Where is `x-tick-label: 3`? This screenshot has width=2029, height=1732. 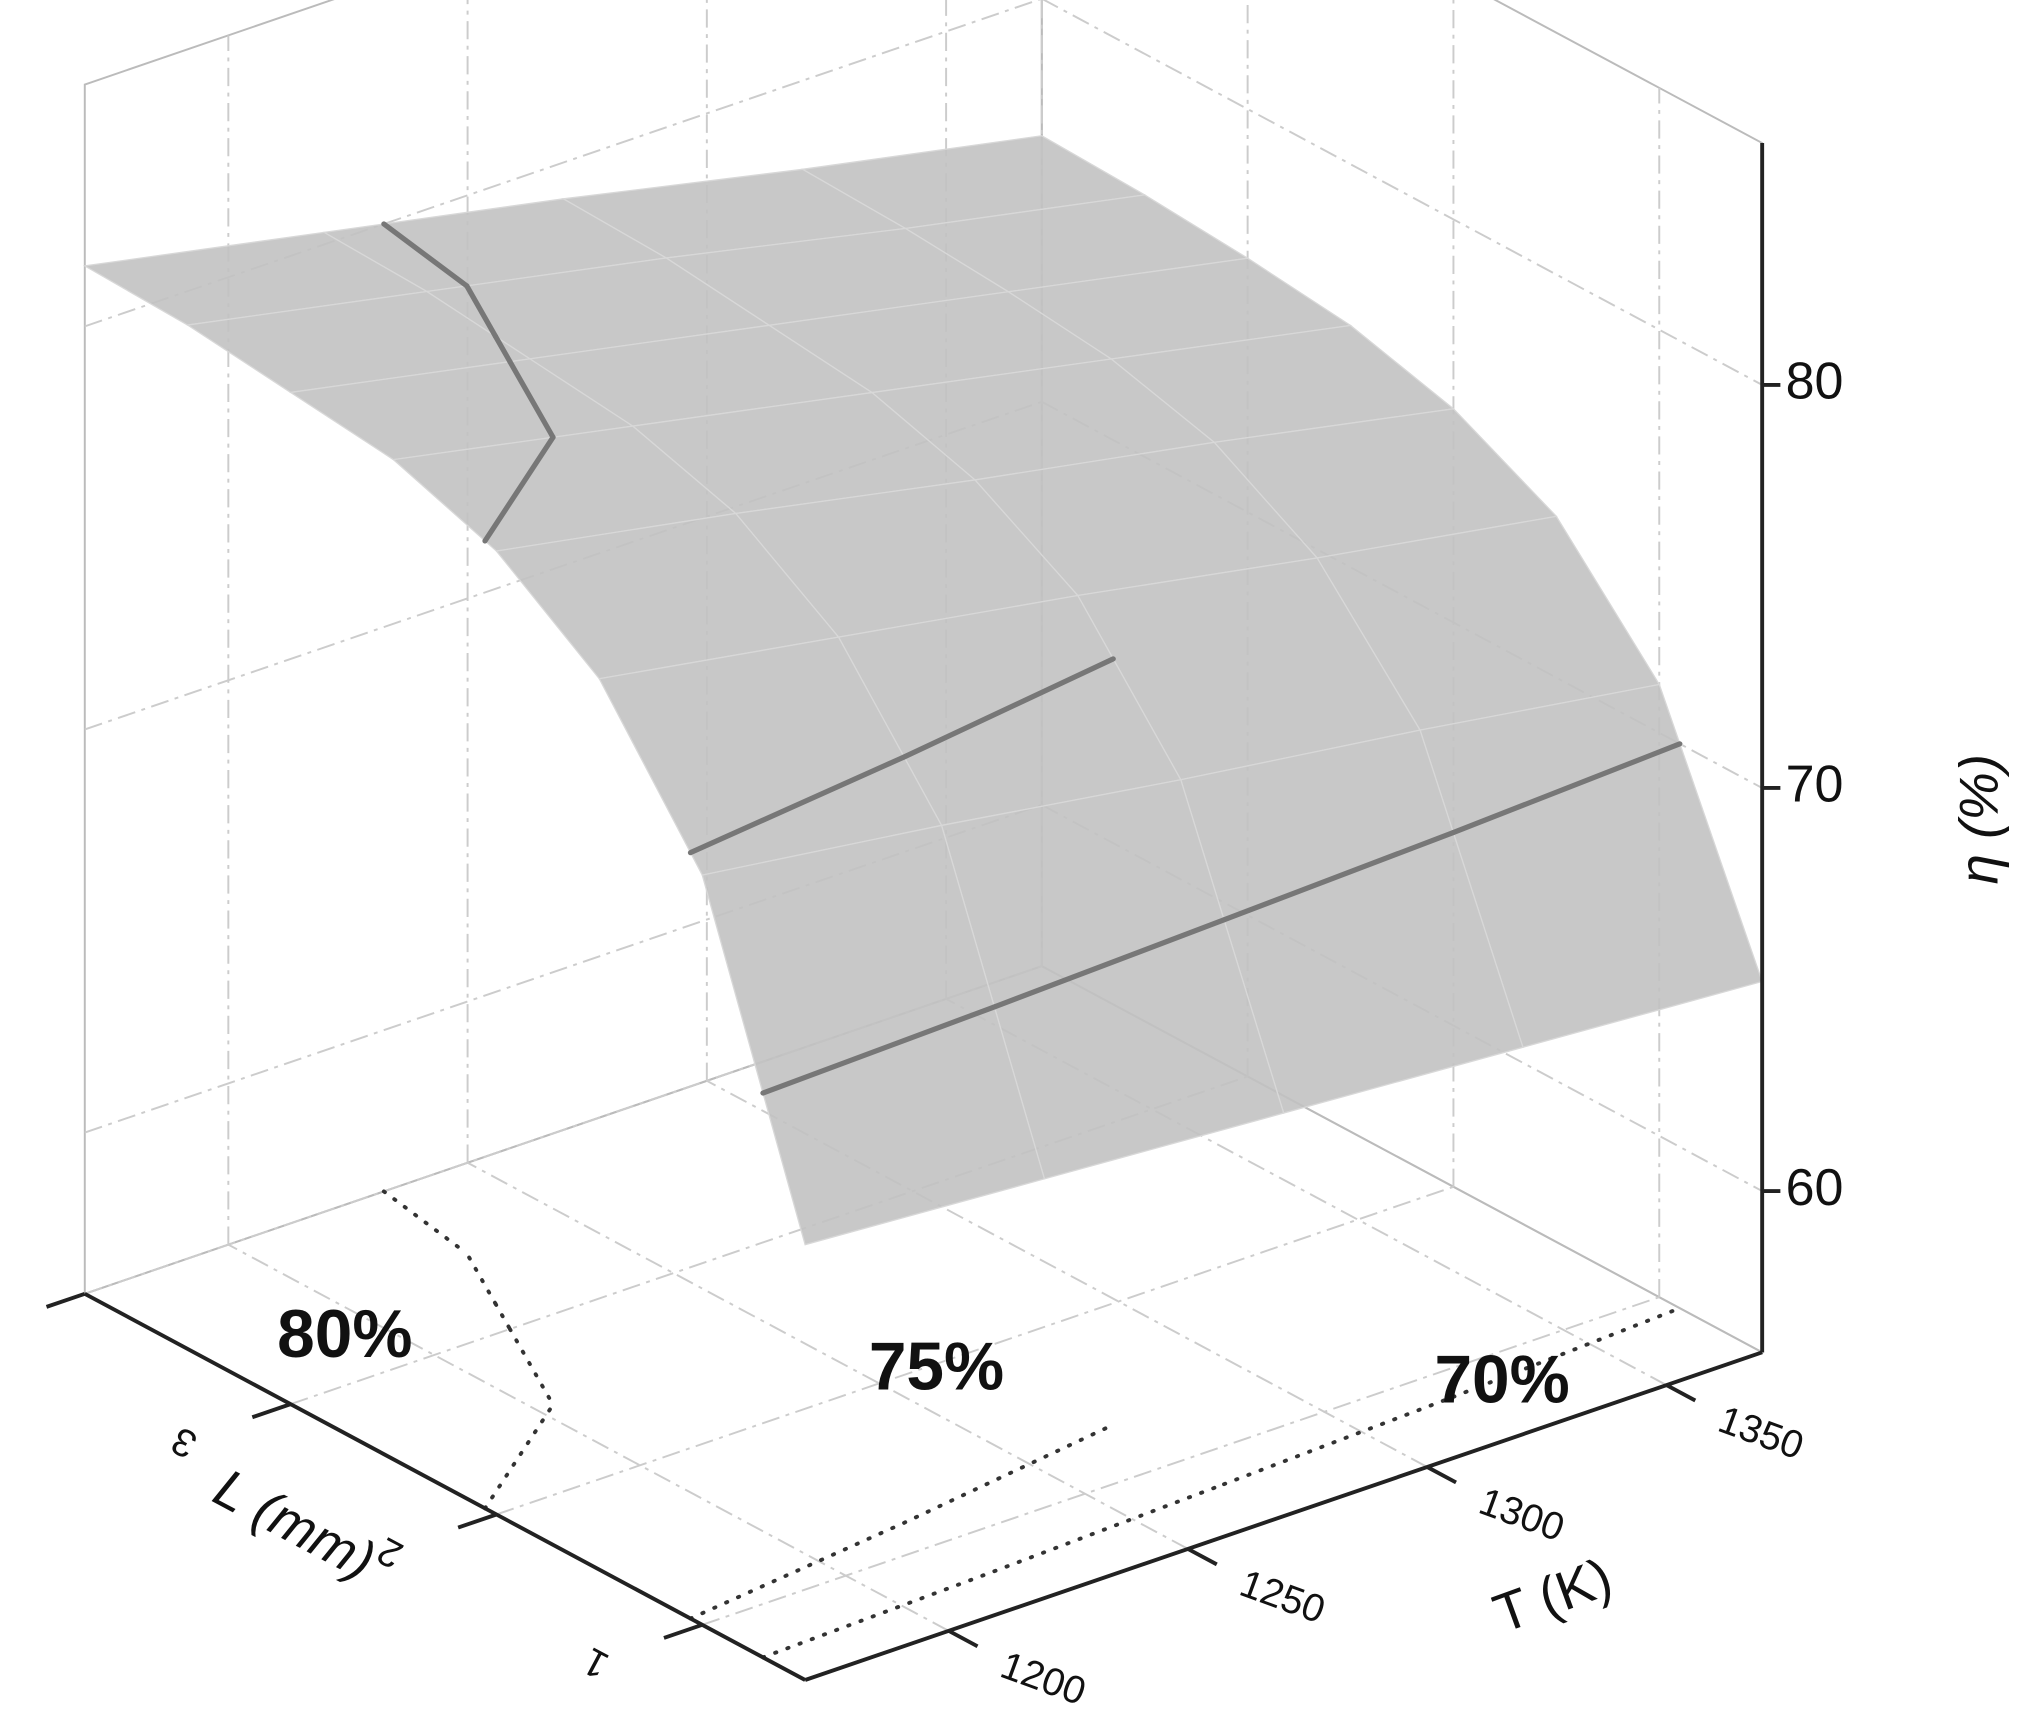 x-tick-label: 3 is located at coordinates (184, 1442).